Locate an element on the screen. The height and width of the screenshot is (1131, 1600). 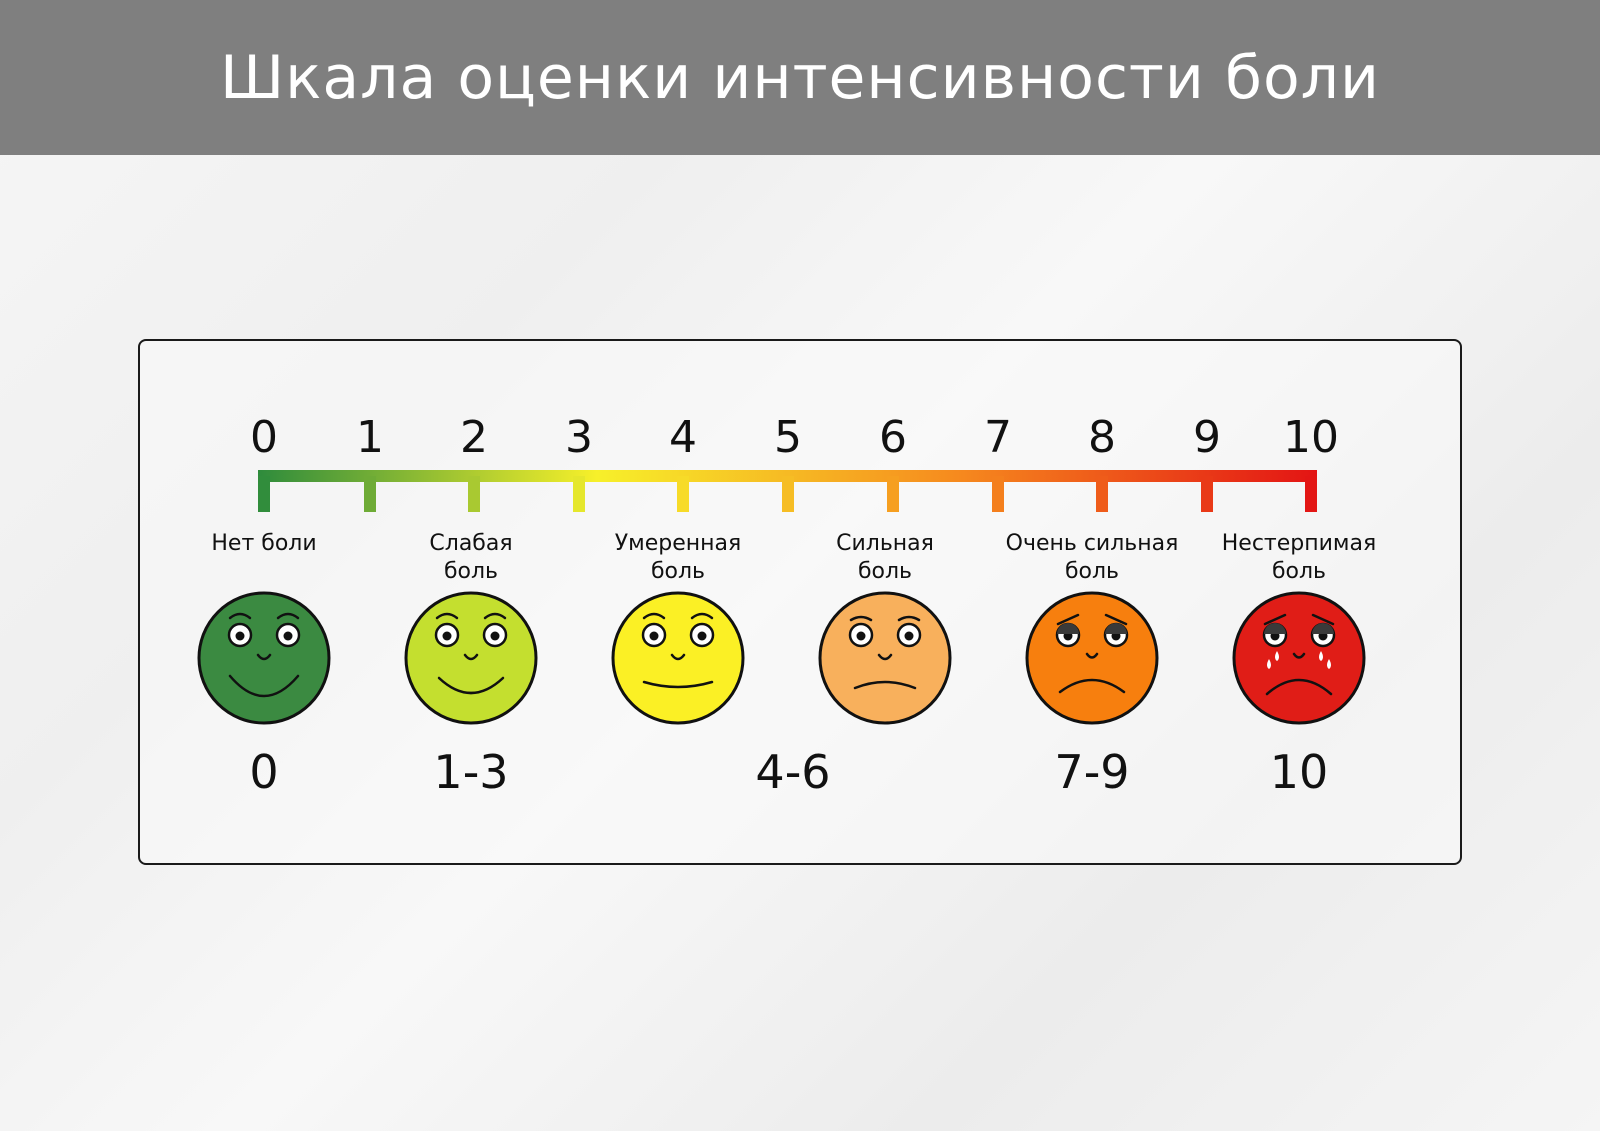
face-very-sad-icon is located at coordinates (1092, 658).